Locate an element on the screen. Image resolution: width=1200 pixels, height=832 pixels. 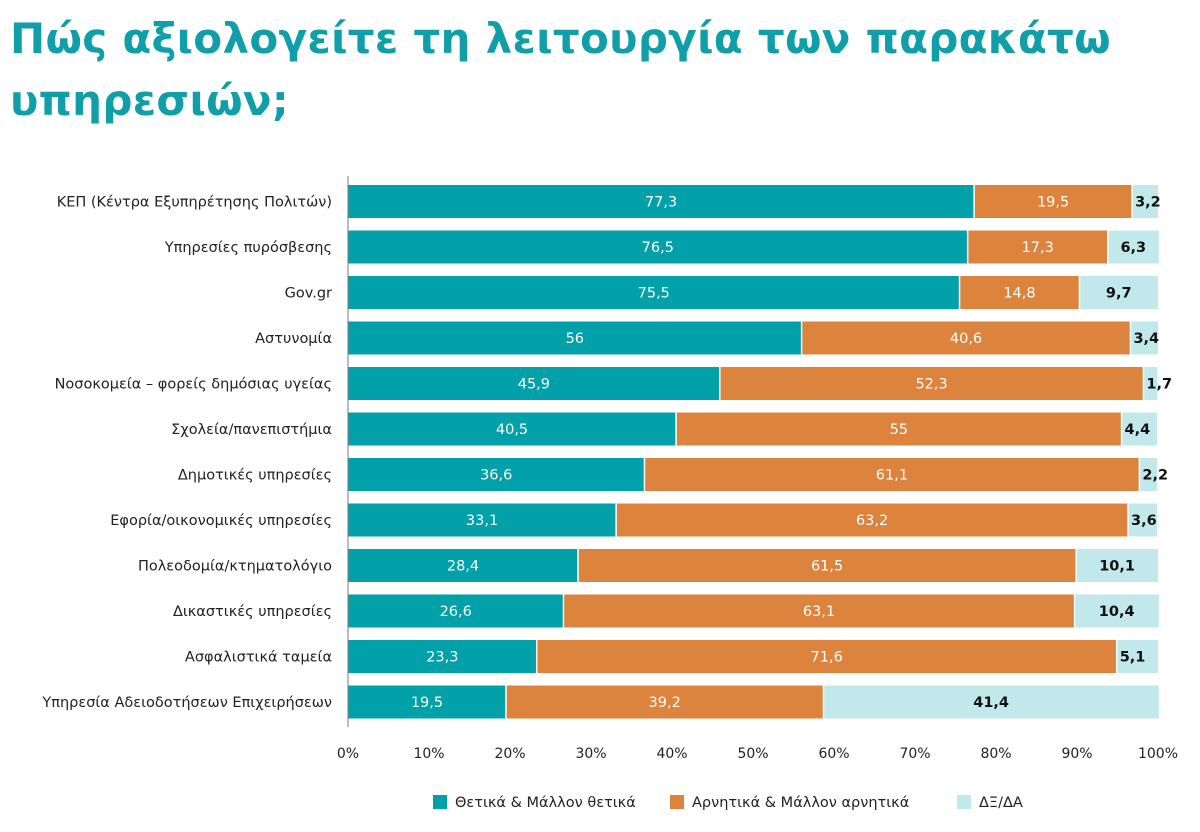
data-label: 17,3 is located at coordinates (1038, 248).